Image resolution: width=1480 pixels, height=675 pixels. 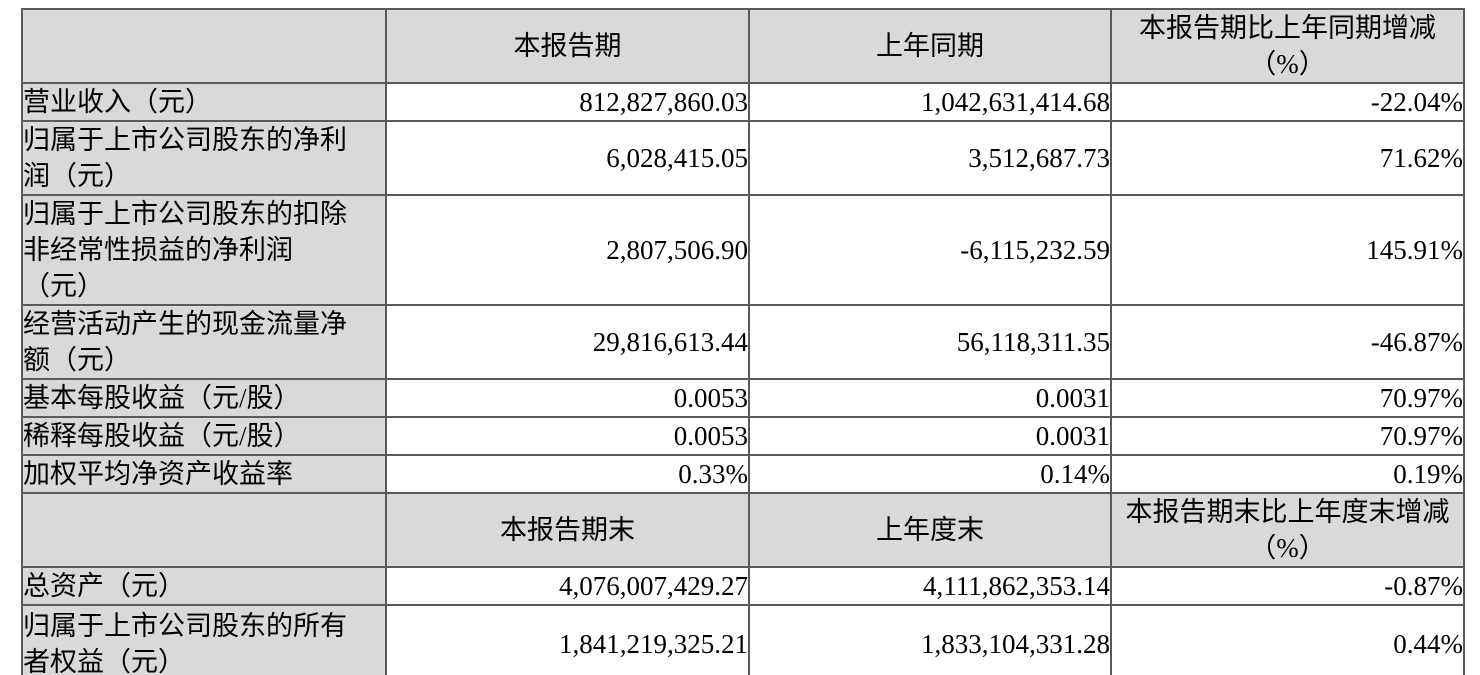 What do you see at coordinates (567, 586) in the screenshot?
I see `cell-current: 4,076,007,429.27` at bounding box center [567, 586].